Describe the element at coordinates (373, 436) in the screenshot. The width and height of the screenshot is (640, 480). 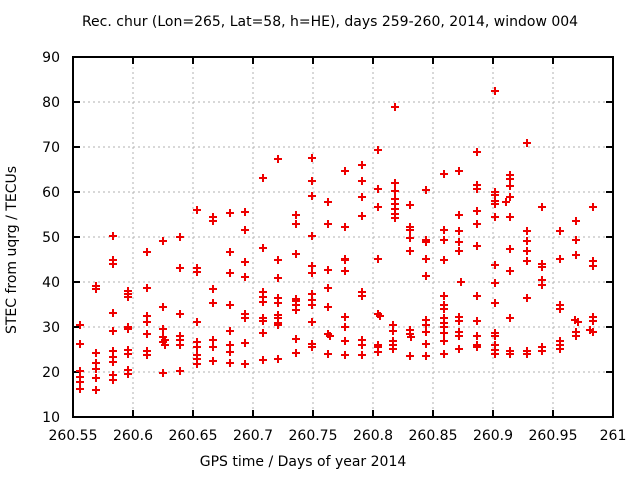
I see `x-tick-label: 260.8` at that location.